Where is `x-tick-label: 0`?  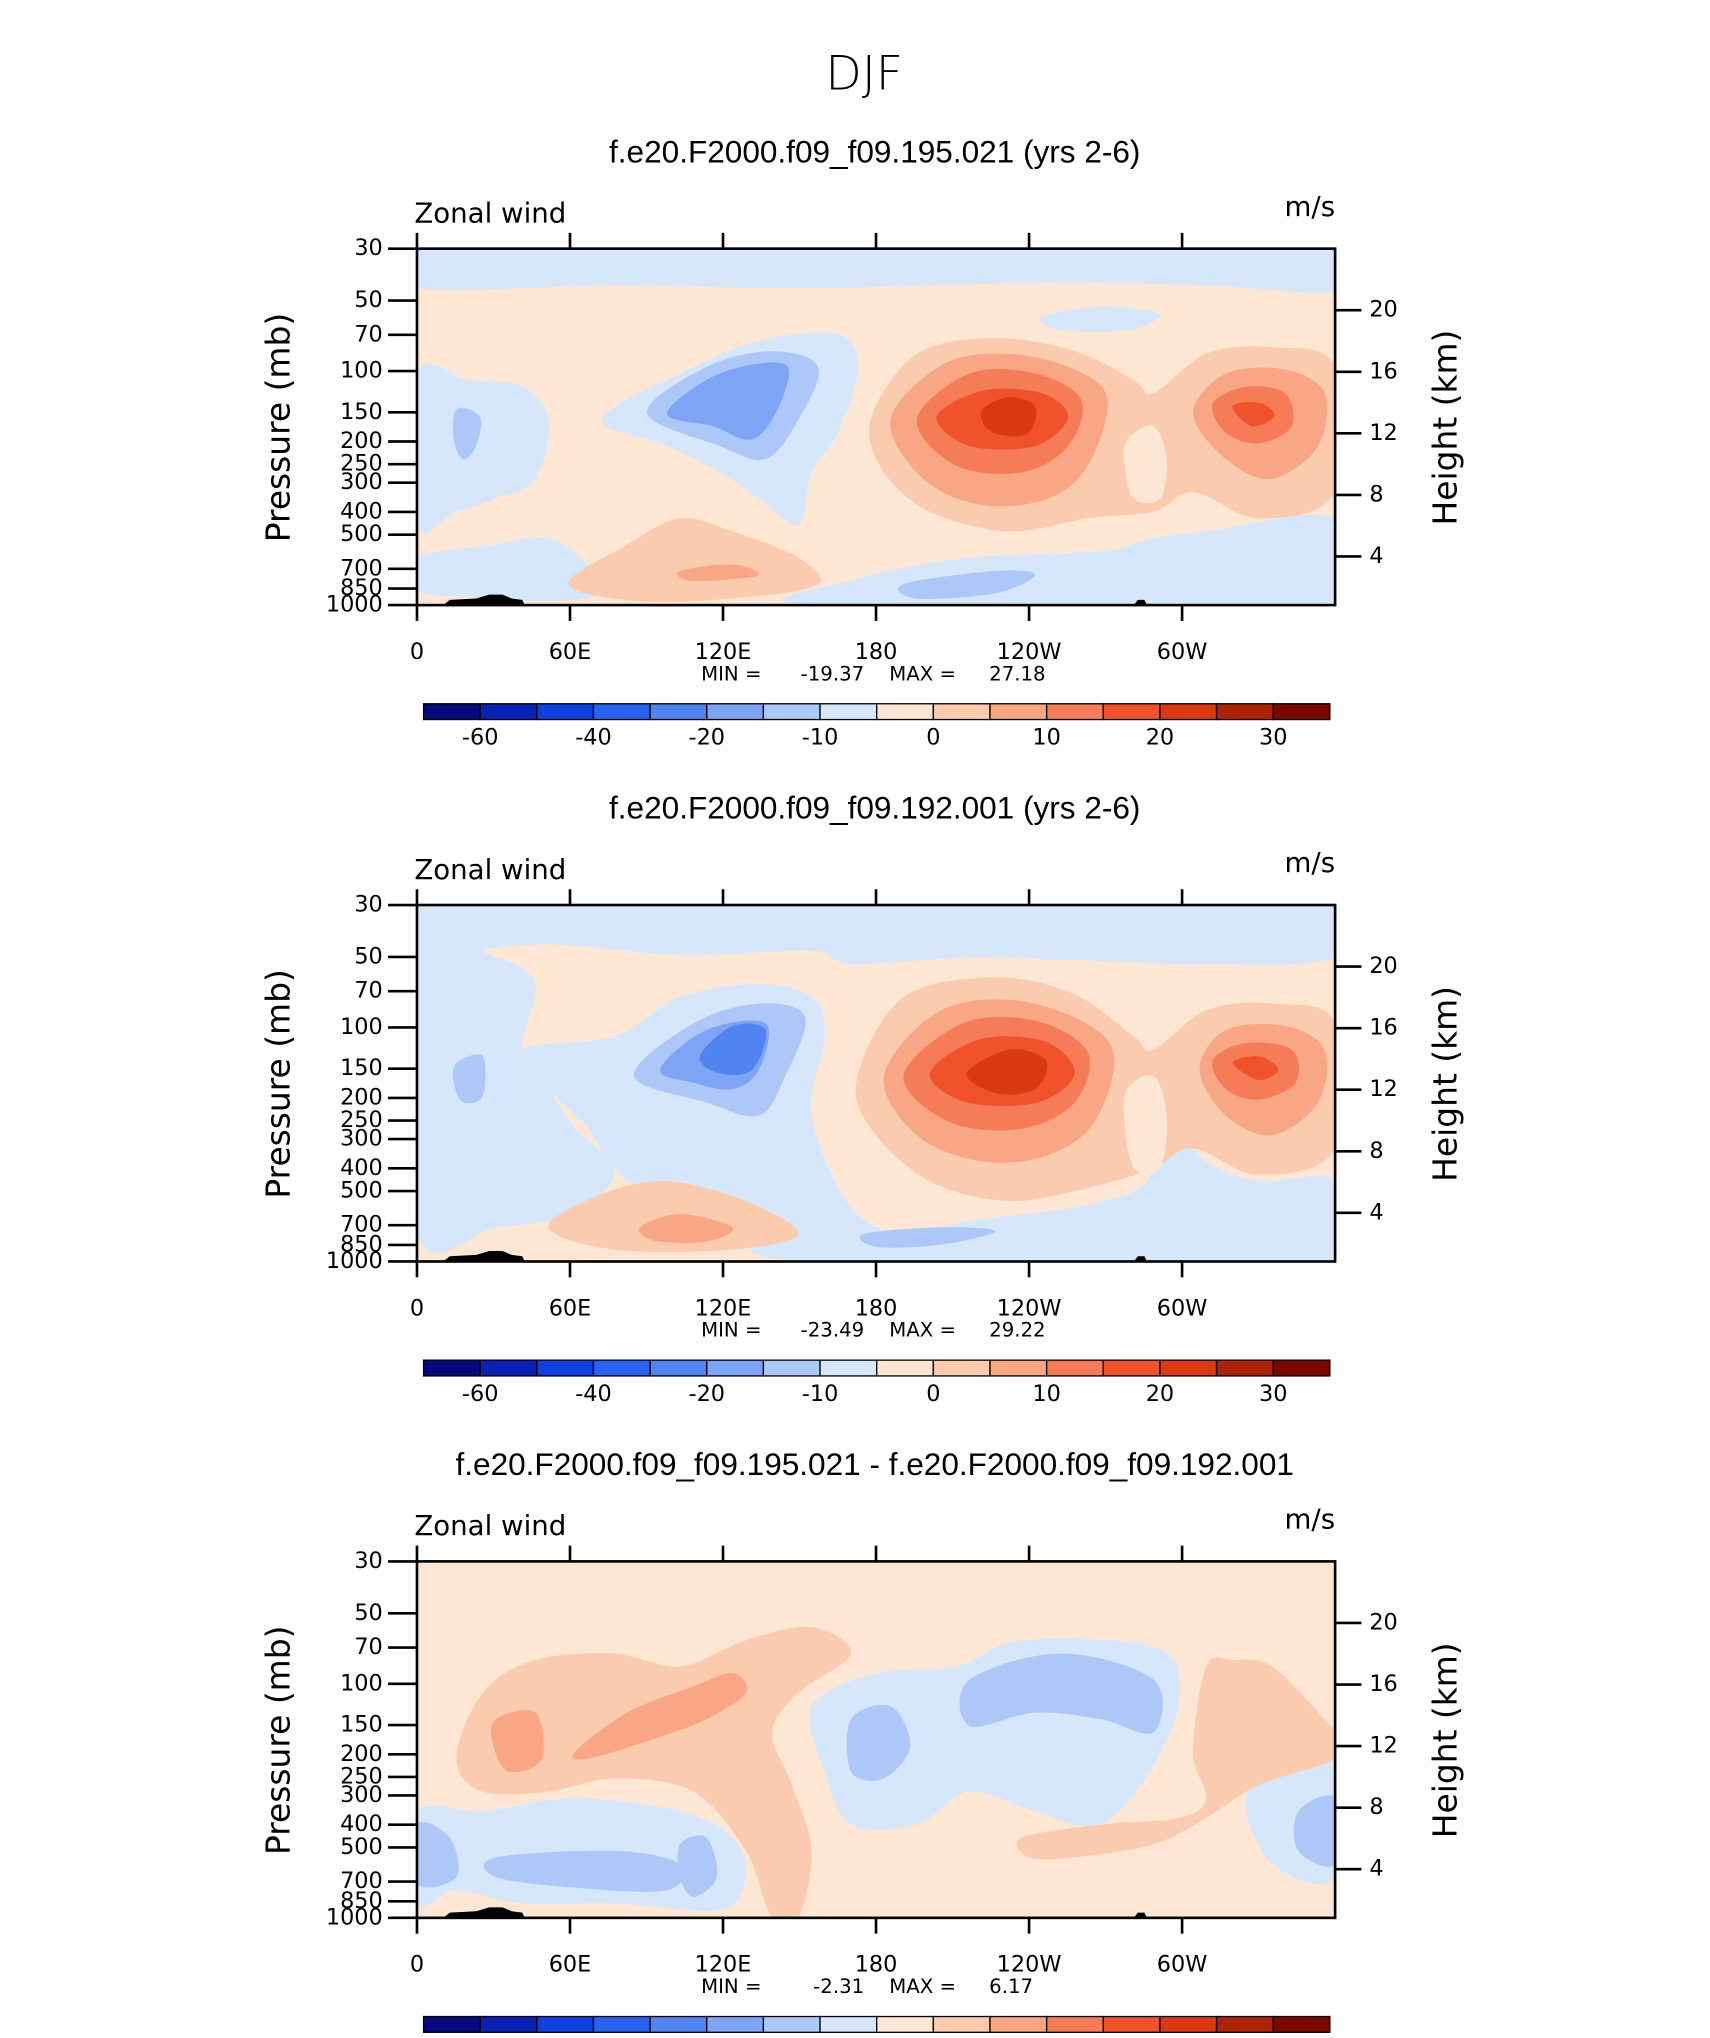
x-tick-label: 0 is located at coordinates (417, 652).